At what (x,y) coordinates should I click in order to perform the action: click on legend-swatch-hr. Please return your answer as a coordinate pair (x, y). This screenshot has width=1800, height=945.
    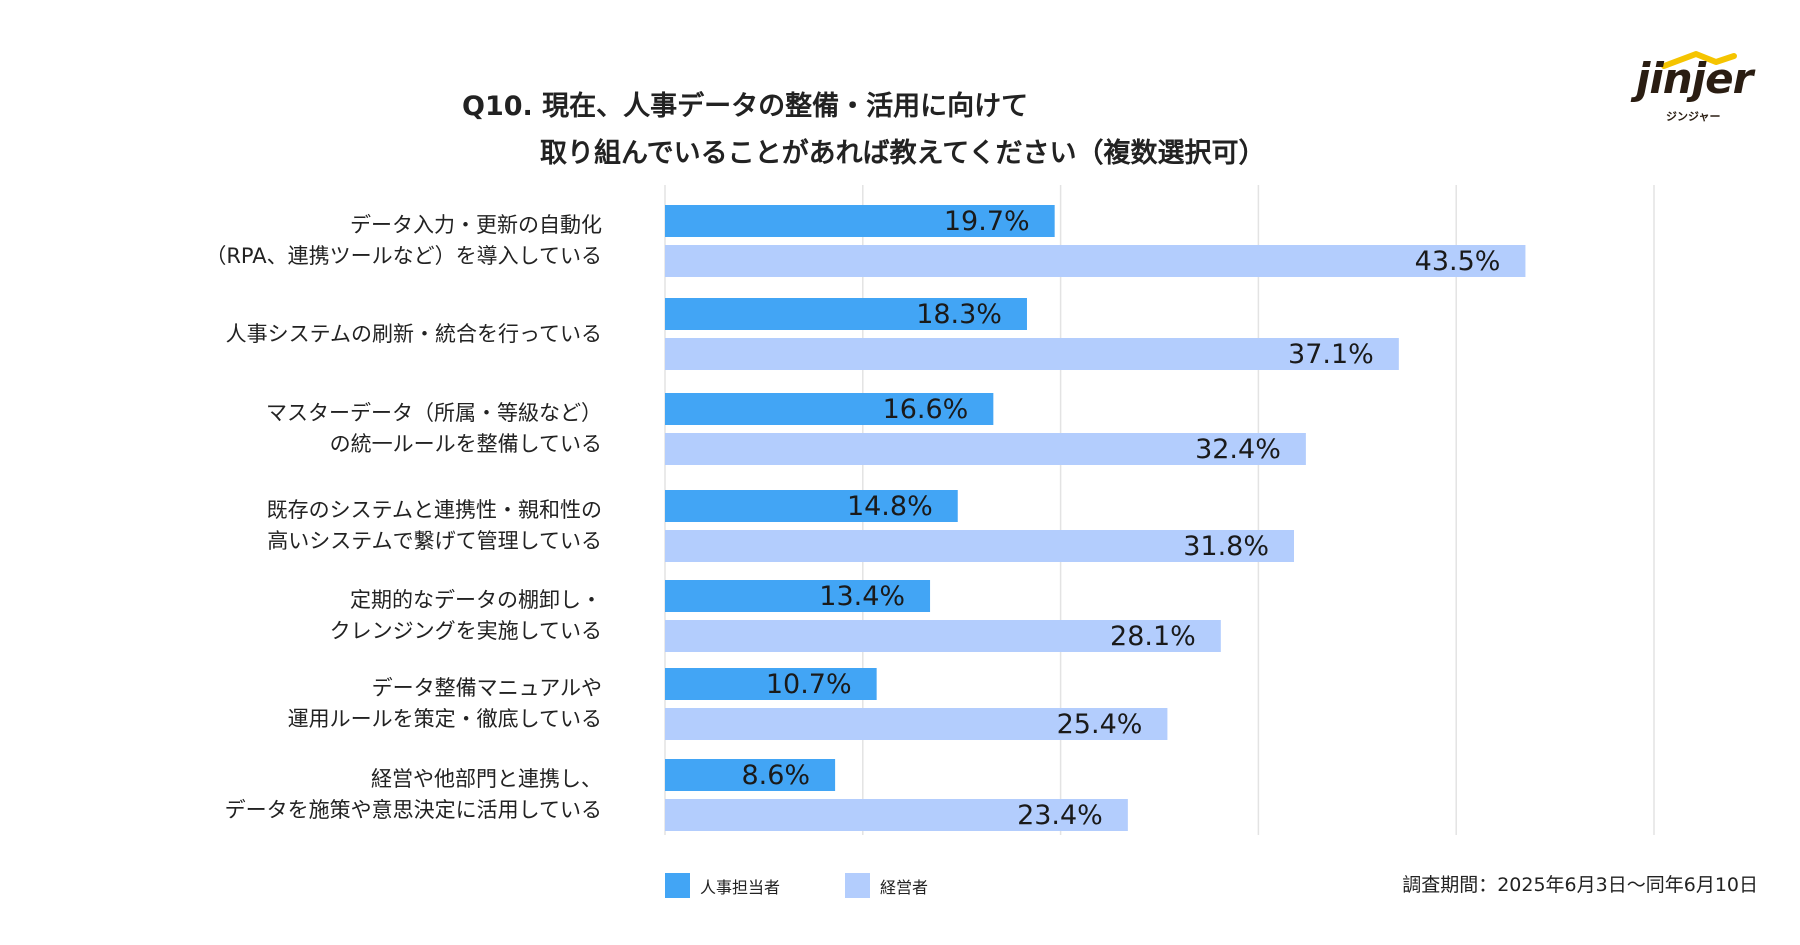
    Looking at the image, I should click on (677, 885).